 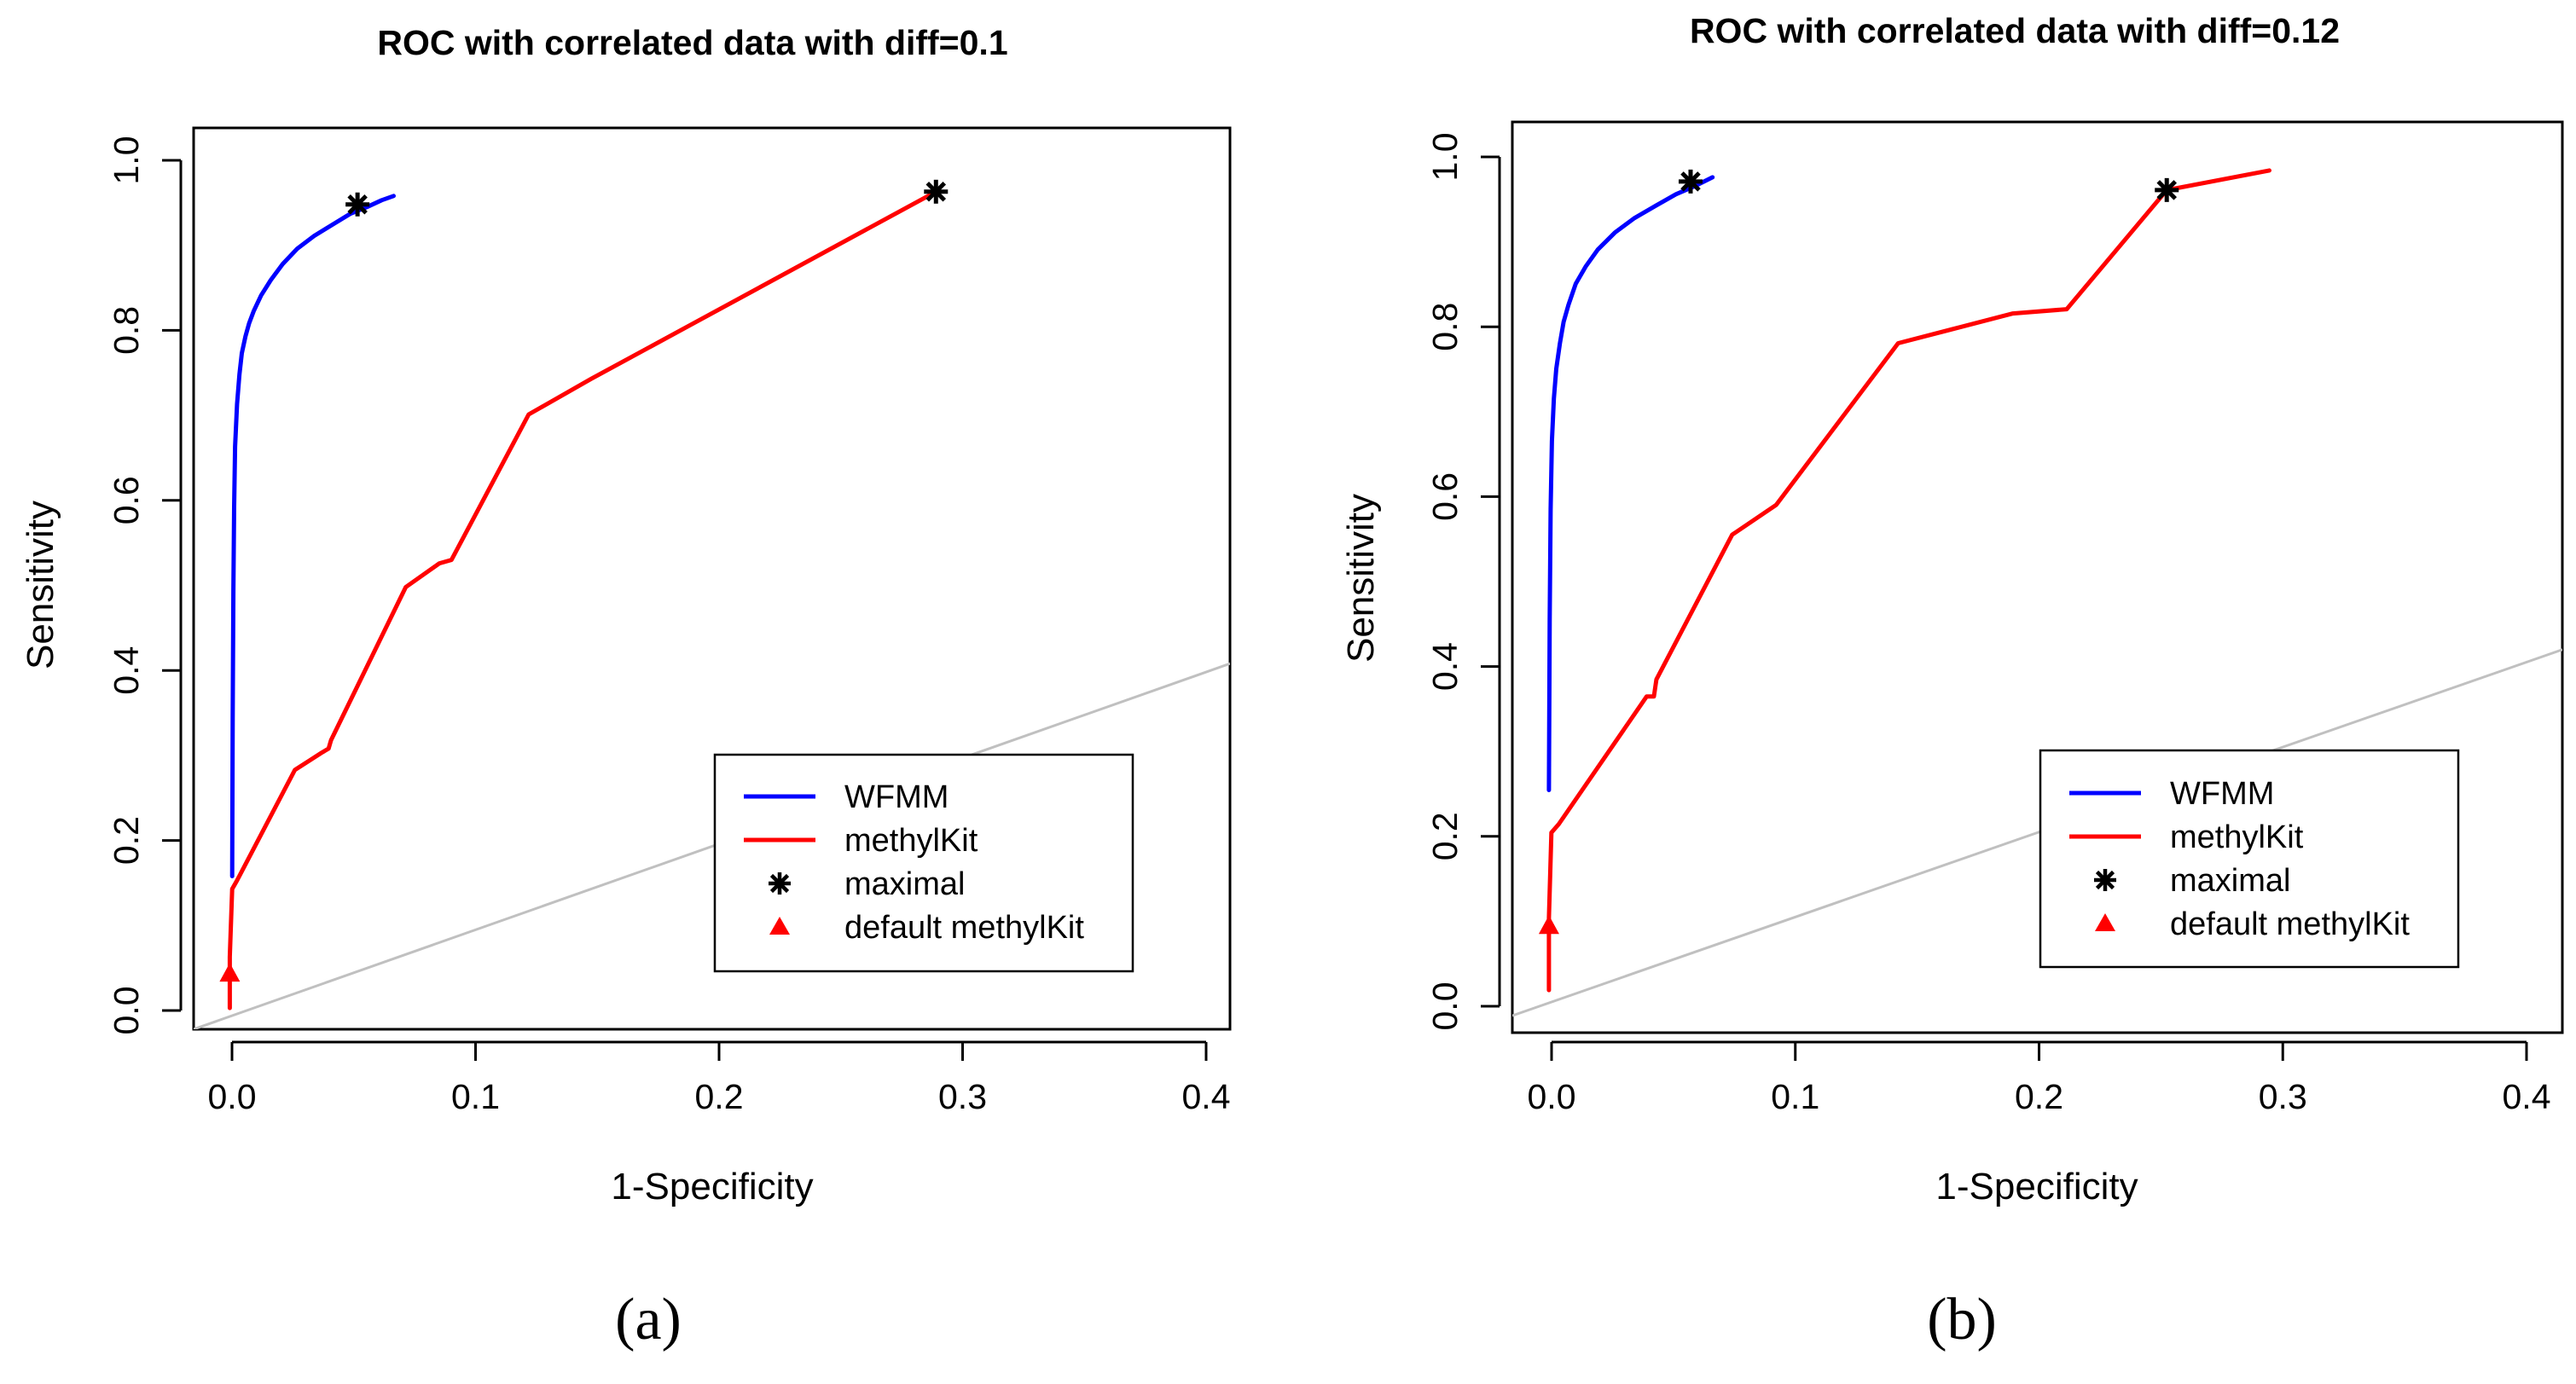 I want to click on panel-a-x-tick-label: 0.4, so click(x=1206, y=1096).